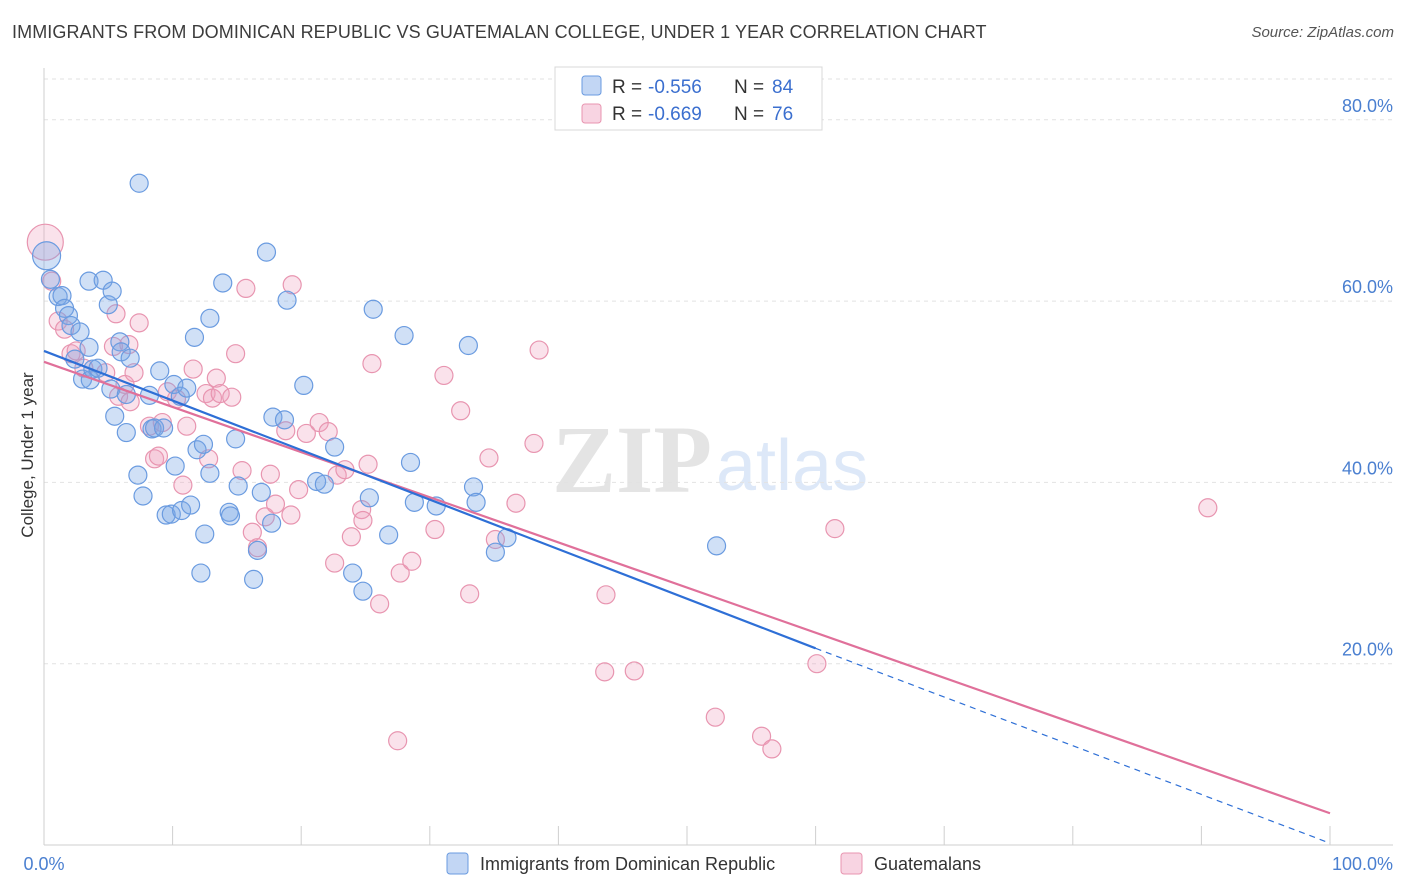 The width and height of the screenshot is (1406, 892). I want to click on legend-n-value-1: 84, so click(783, 87).